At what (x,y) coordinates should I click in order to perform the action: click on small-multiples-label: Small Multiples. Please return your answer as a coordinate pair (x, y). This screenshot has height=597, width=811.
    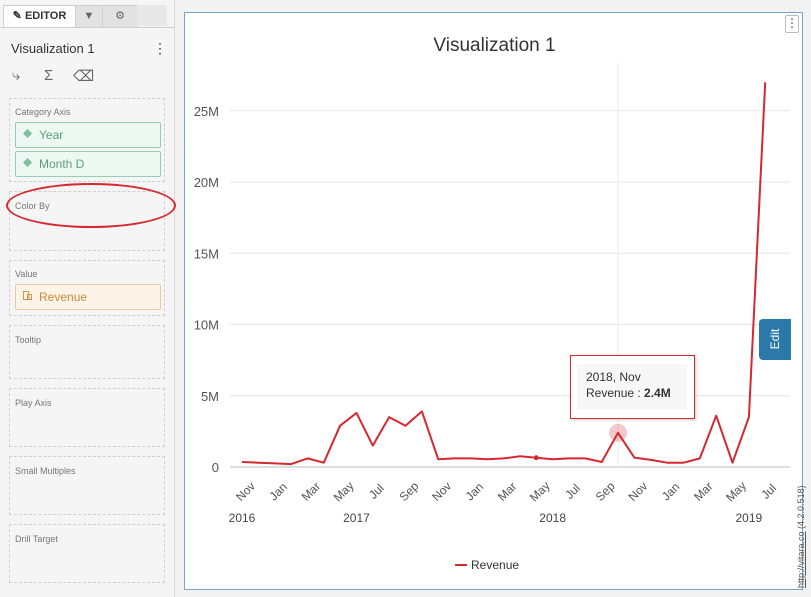
    Looking at the image, I should click on (45, 471).